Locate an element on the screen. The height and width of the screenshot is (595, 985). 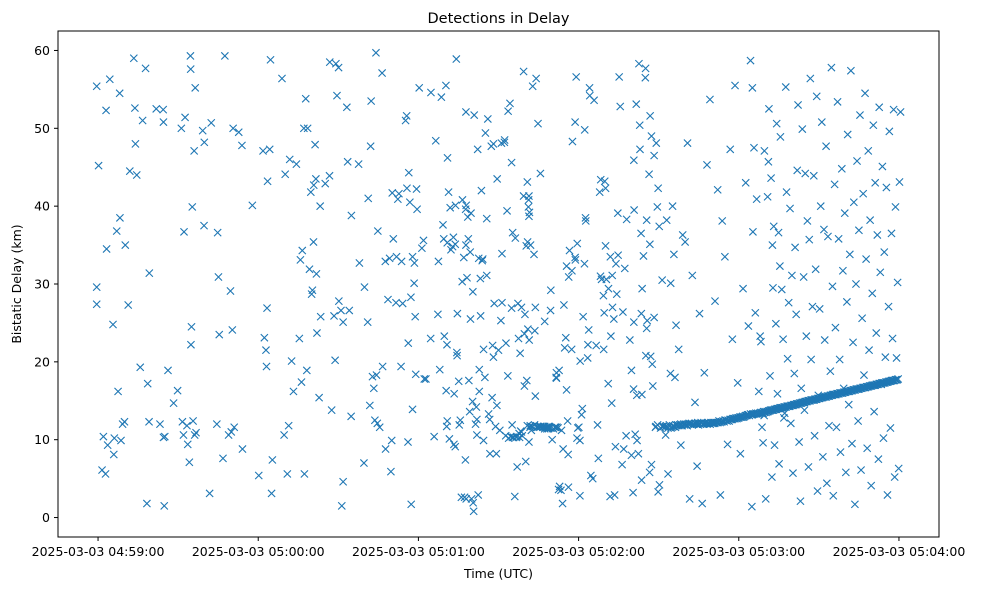
y-tick-label: 50 is located at coordinates (42, 128).